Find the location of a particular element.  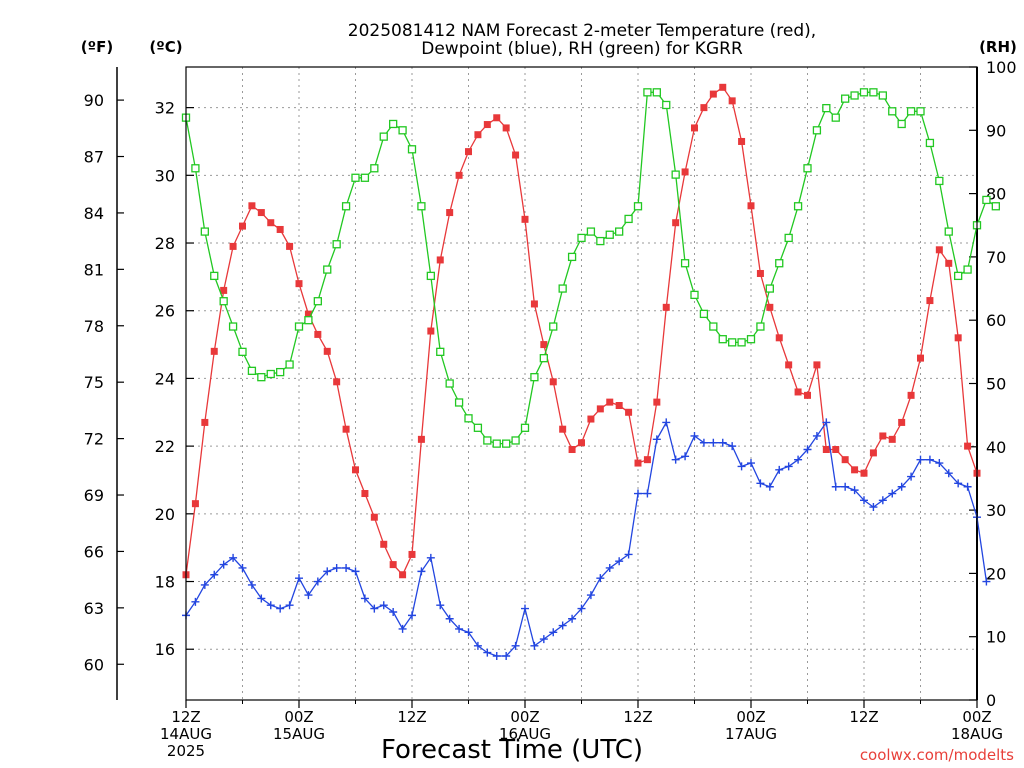

celsius-tick-label: 26 is located at coordinates (165, 311).